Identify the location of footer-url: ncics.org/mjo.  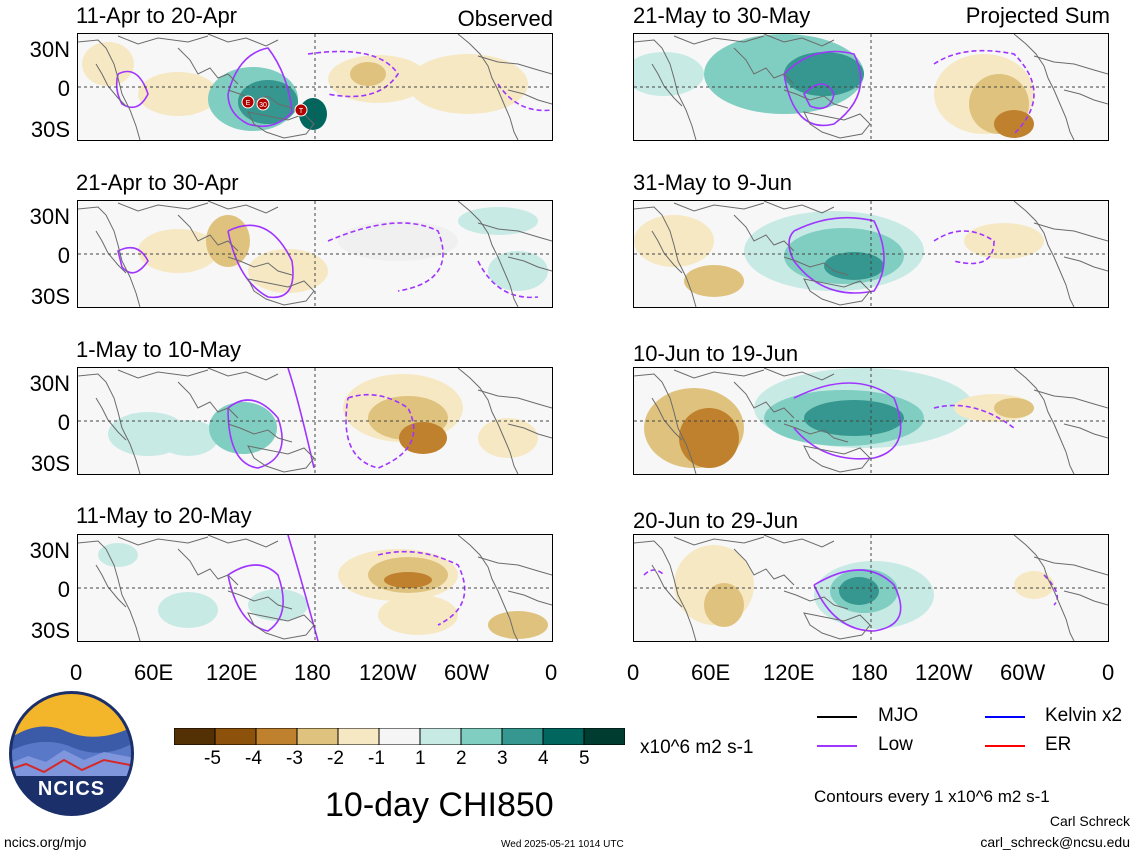
(45, 842).